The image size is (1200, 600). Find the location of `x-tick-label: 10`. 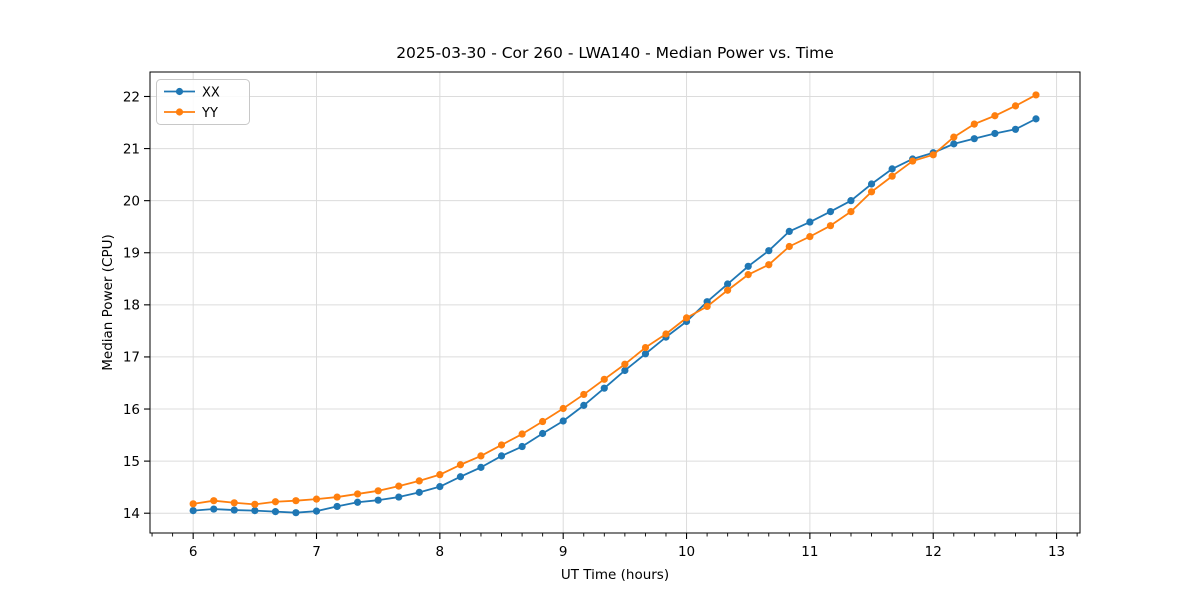

x-tick-label: 10 is located at coordinates (686, 552).